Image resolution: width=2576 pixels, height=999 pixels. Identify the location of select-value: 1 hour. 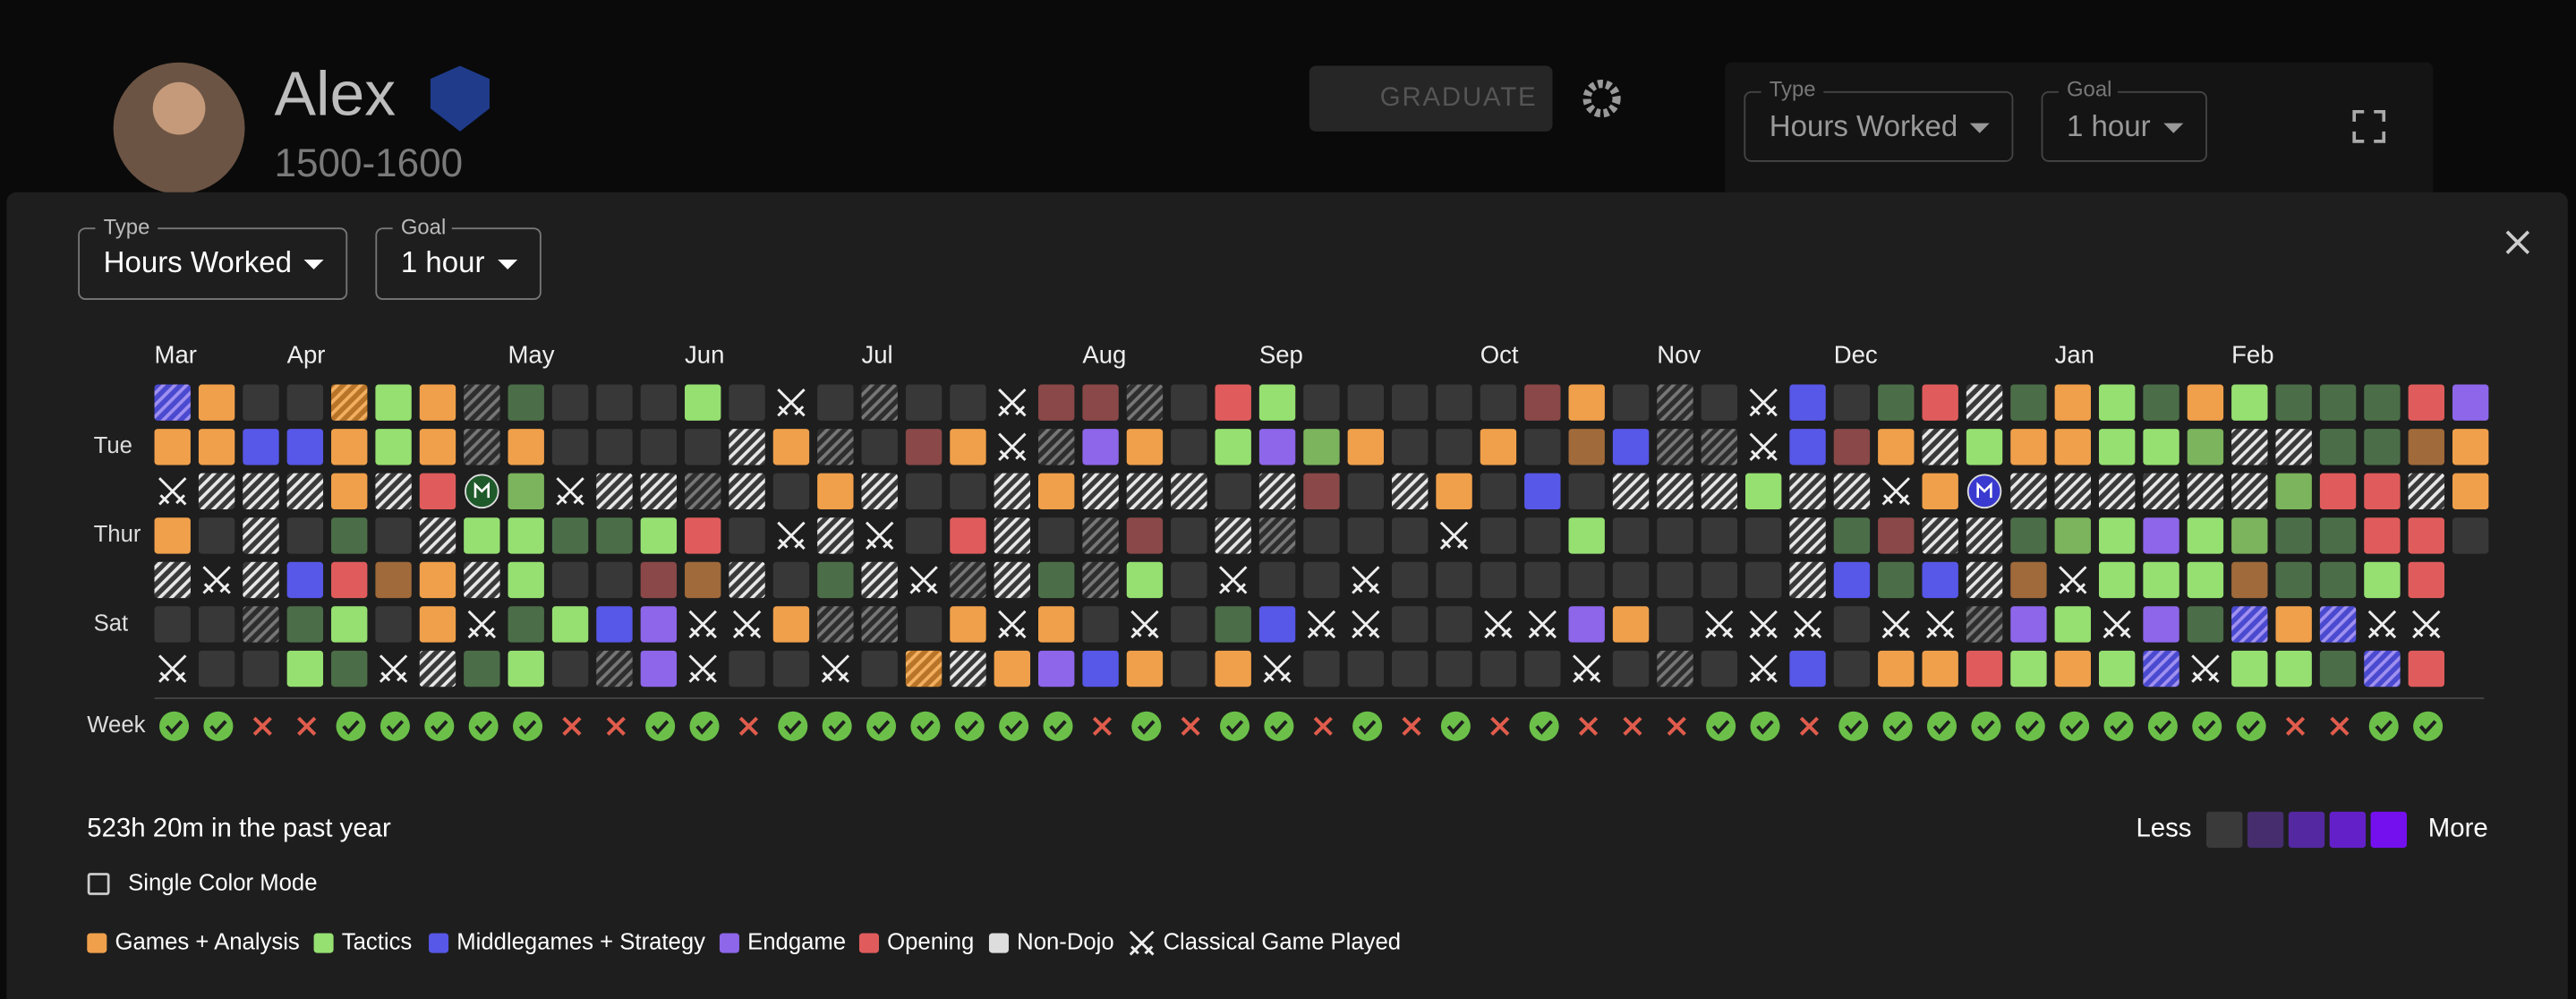
(443, 261).